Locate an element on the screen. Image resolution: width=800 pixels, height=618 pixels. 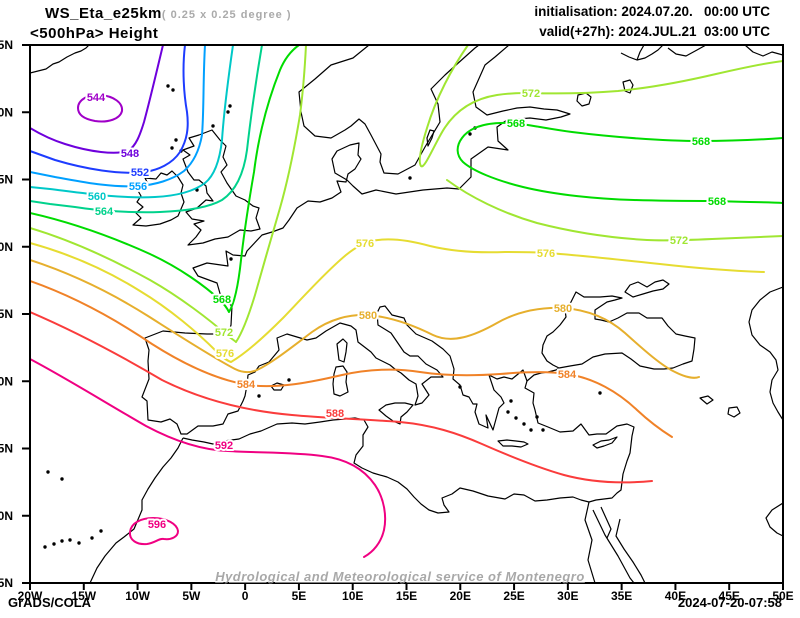
contour-label-544: 544 is located at coordinates (96, 98).